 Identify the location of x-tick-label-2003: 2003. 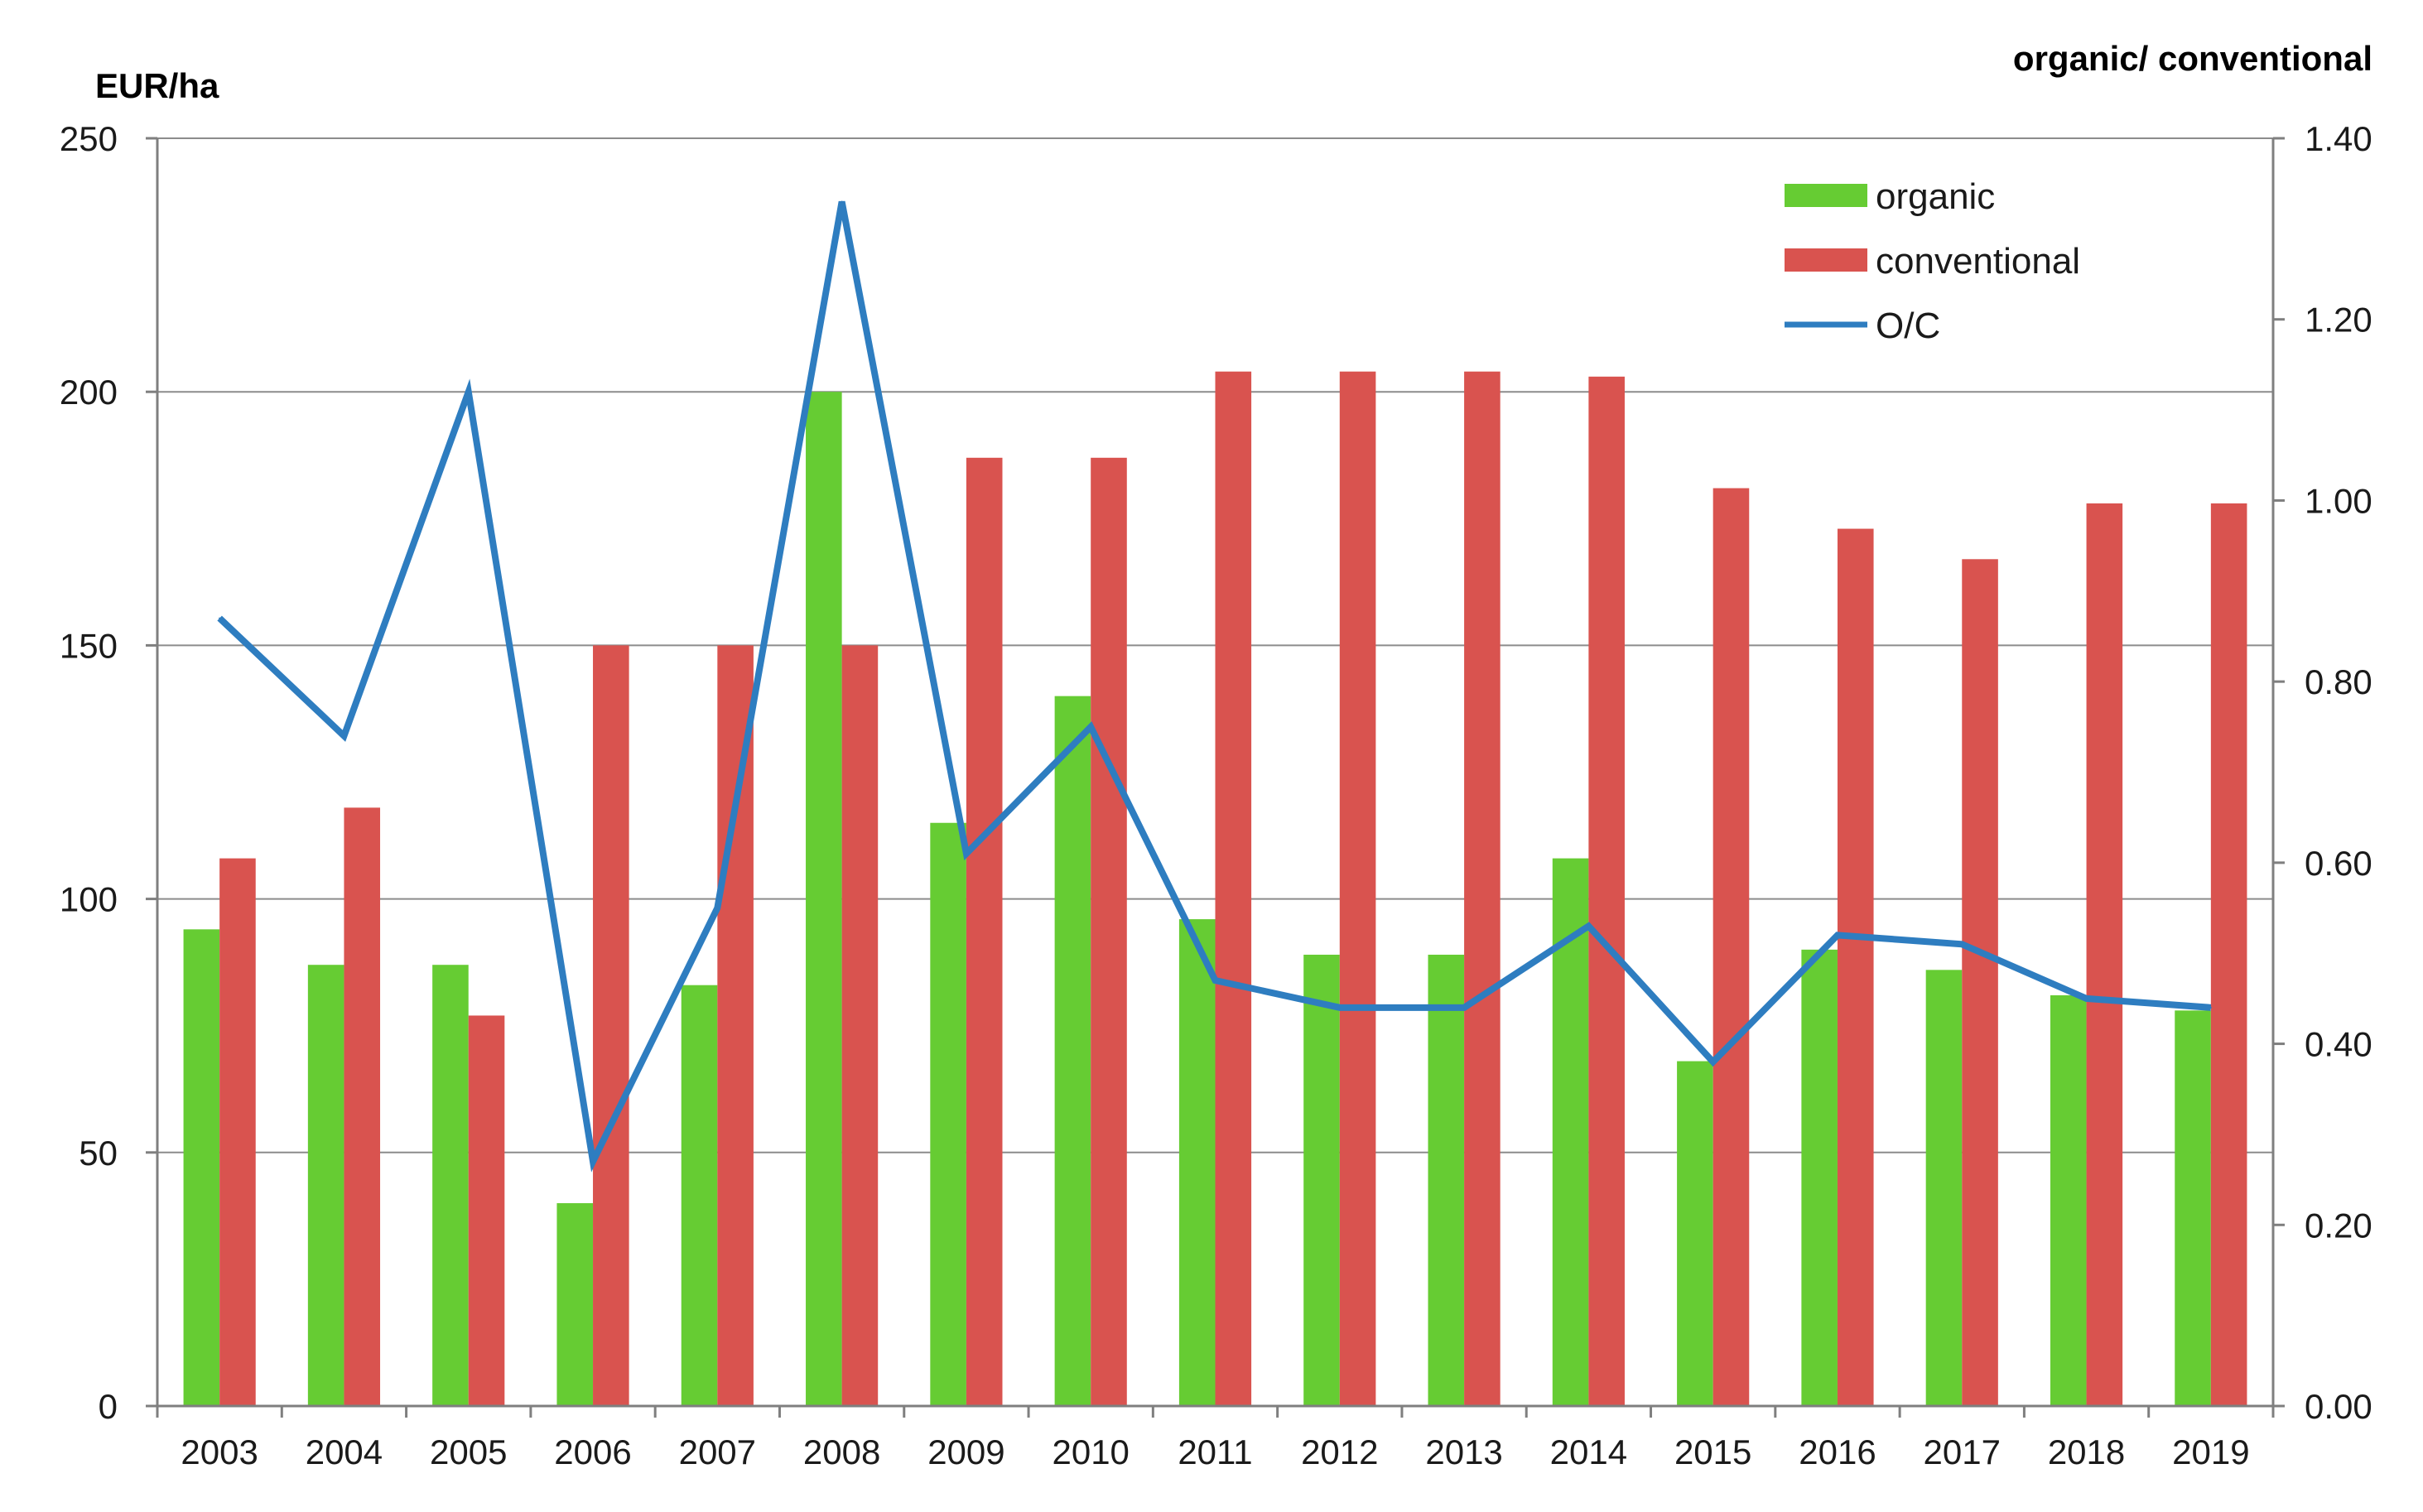
(219, 1452).